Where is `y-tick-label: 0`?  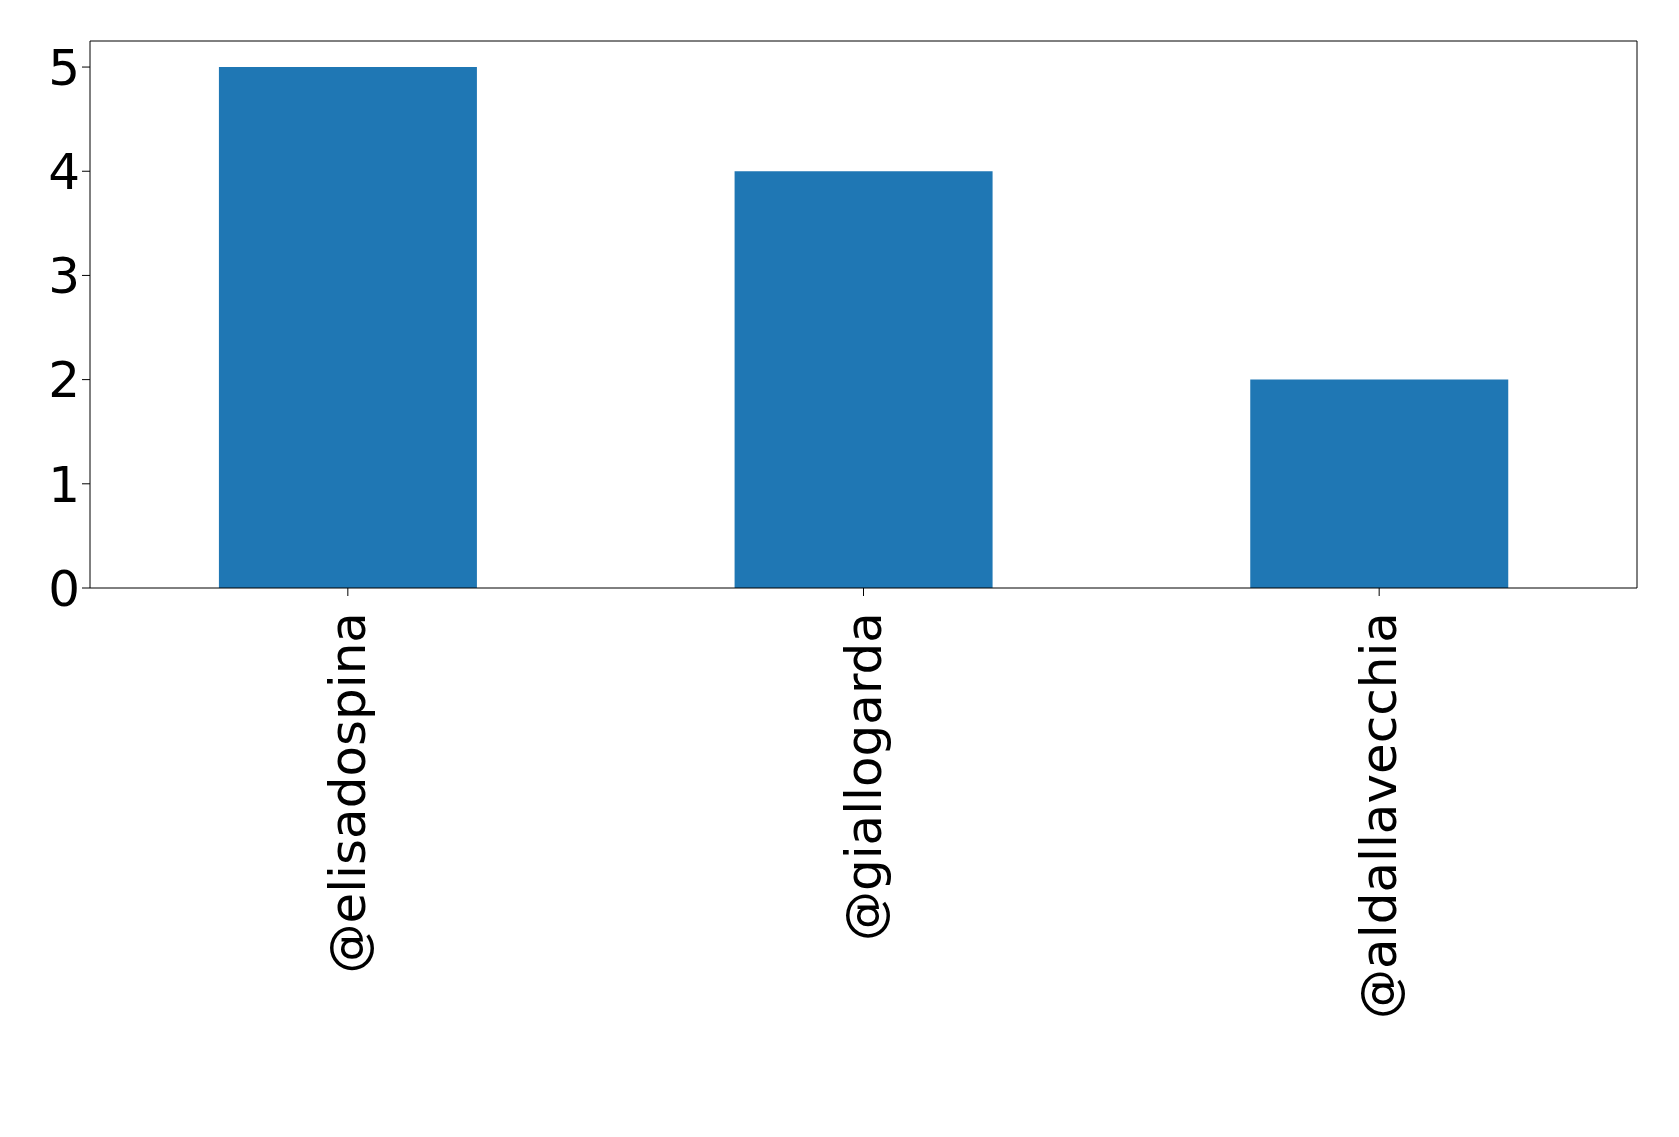
y-tick-label: 0 is located at coordinates (64, 588).